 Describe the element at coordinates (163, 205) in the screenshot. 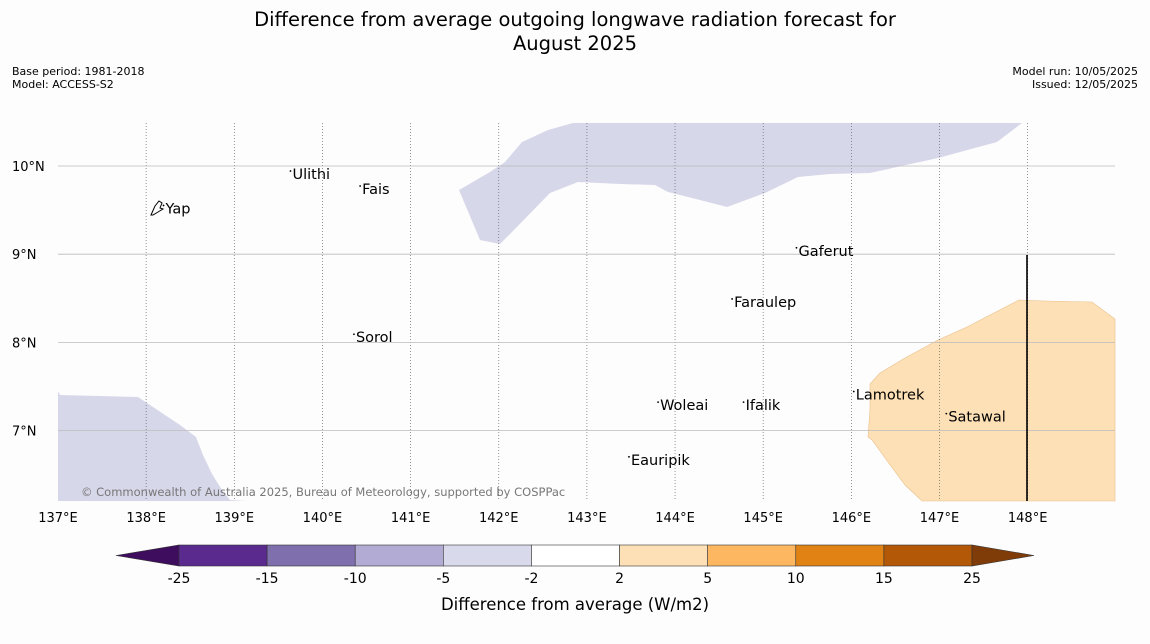

I see `place-marker-yap` at that location.